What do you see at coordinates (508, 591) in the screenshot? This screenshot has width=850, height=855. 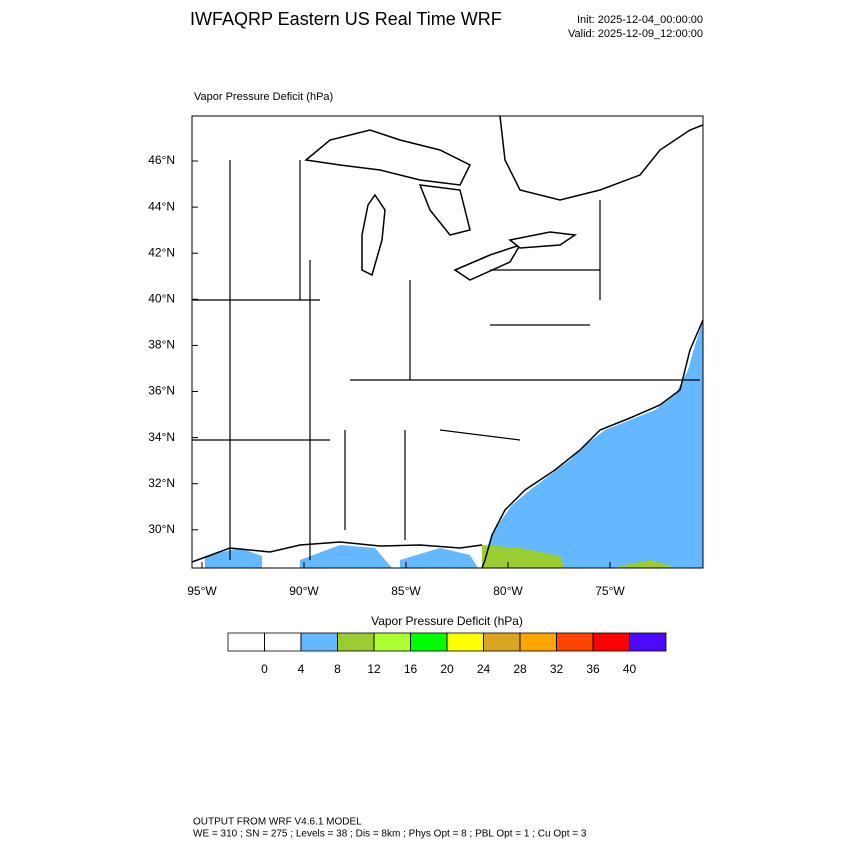 I see `lon-label: 80°W` at bounding box center [508, 591].